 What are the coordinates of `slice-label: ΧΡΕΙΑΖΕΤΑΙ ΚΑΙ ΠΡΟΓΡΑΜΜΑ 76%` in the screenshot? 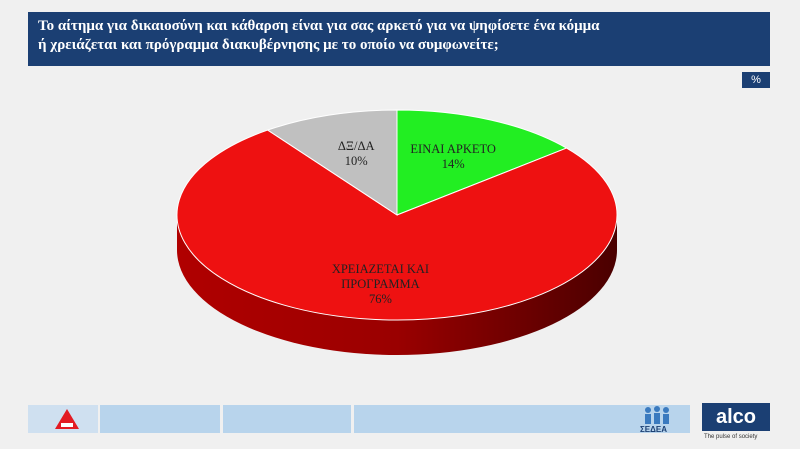 It's located at (380, 284).